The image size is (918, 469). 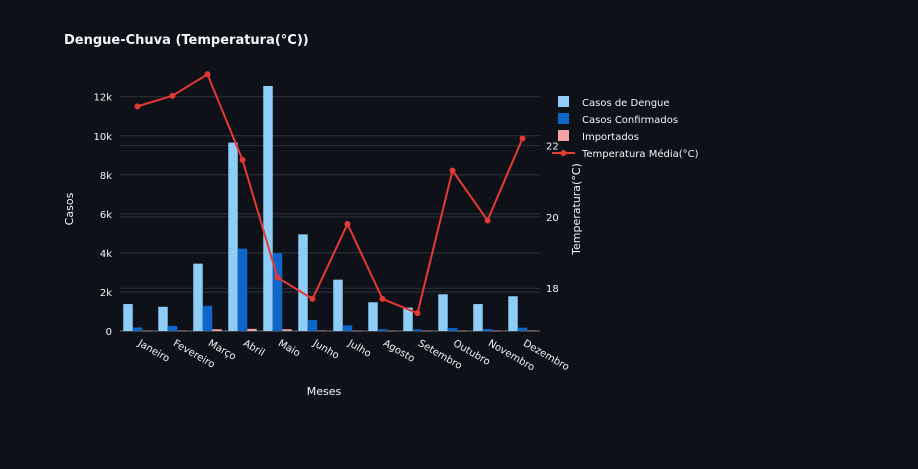 I want to click on legend-marker, so click(x=563, y=153).